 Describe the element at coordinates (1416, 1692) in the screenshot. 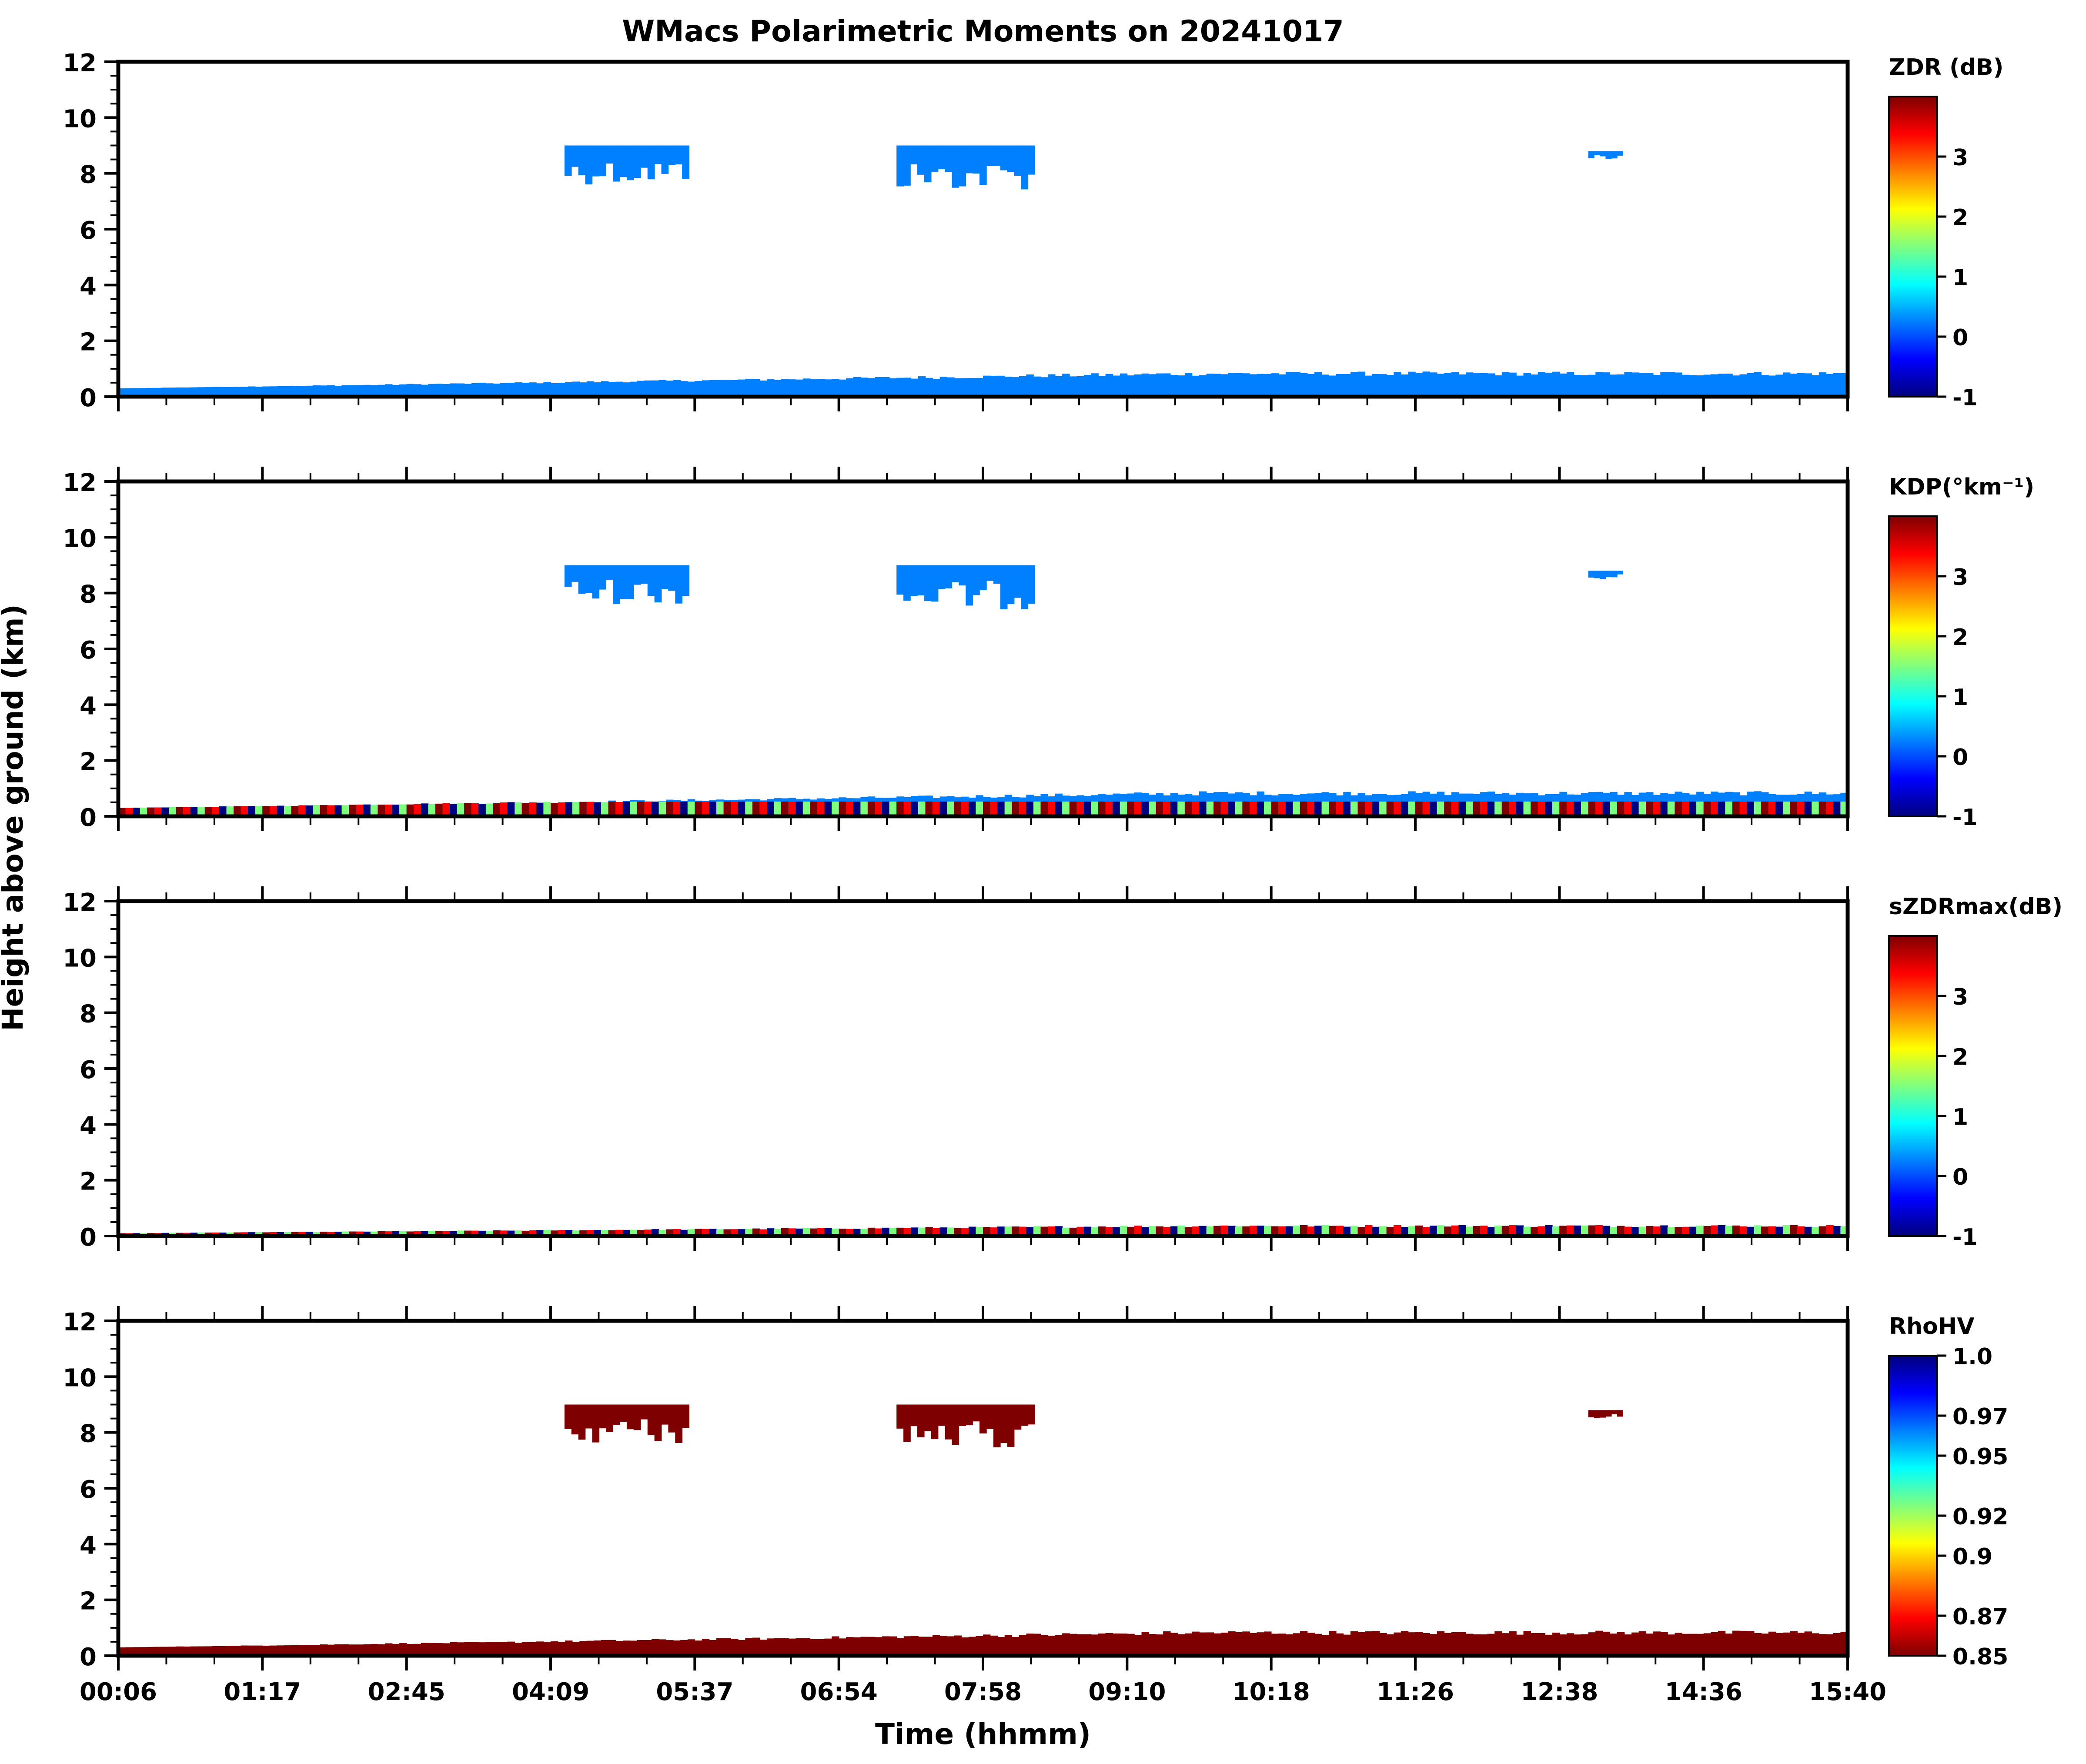

I see `x-tick-label: 11:26` at that location.